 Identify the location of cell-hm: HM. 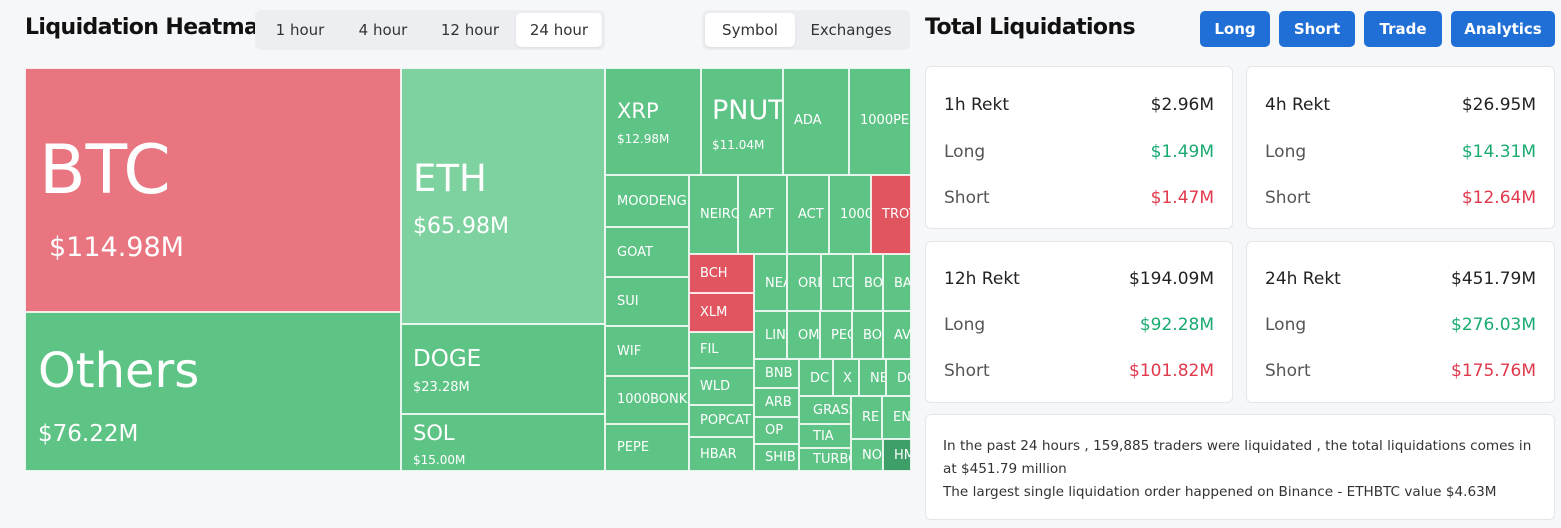
(897, 455).